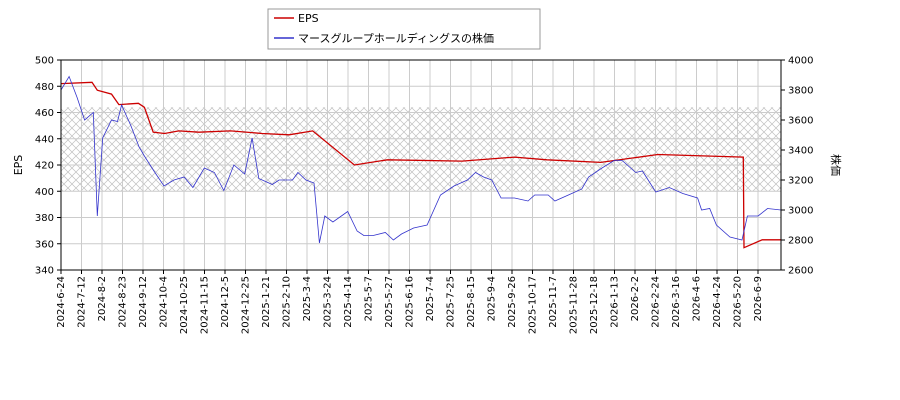  What do you see at coordinates (123, 302) in the screenshot?
I see `x-tick-label: 2024-8-23` at bounding box center [123, 302].